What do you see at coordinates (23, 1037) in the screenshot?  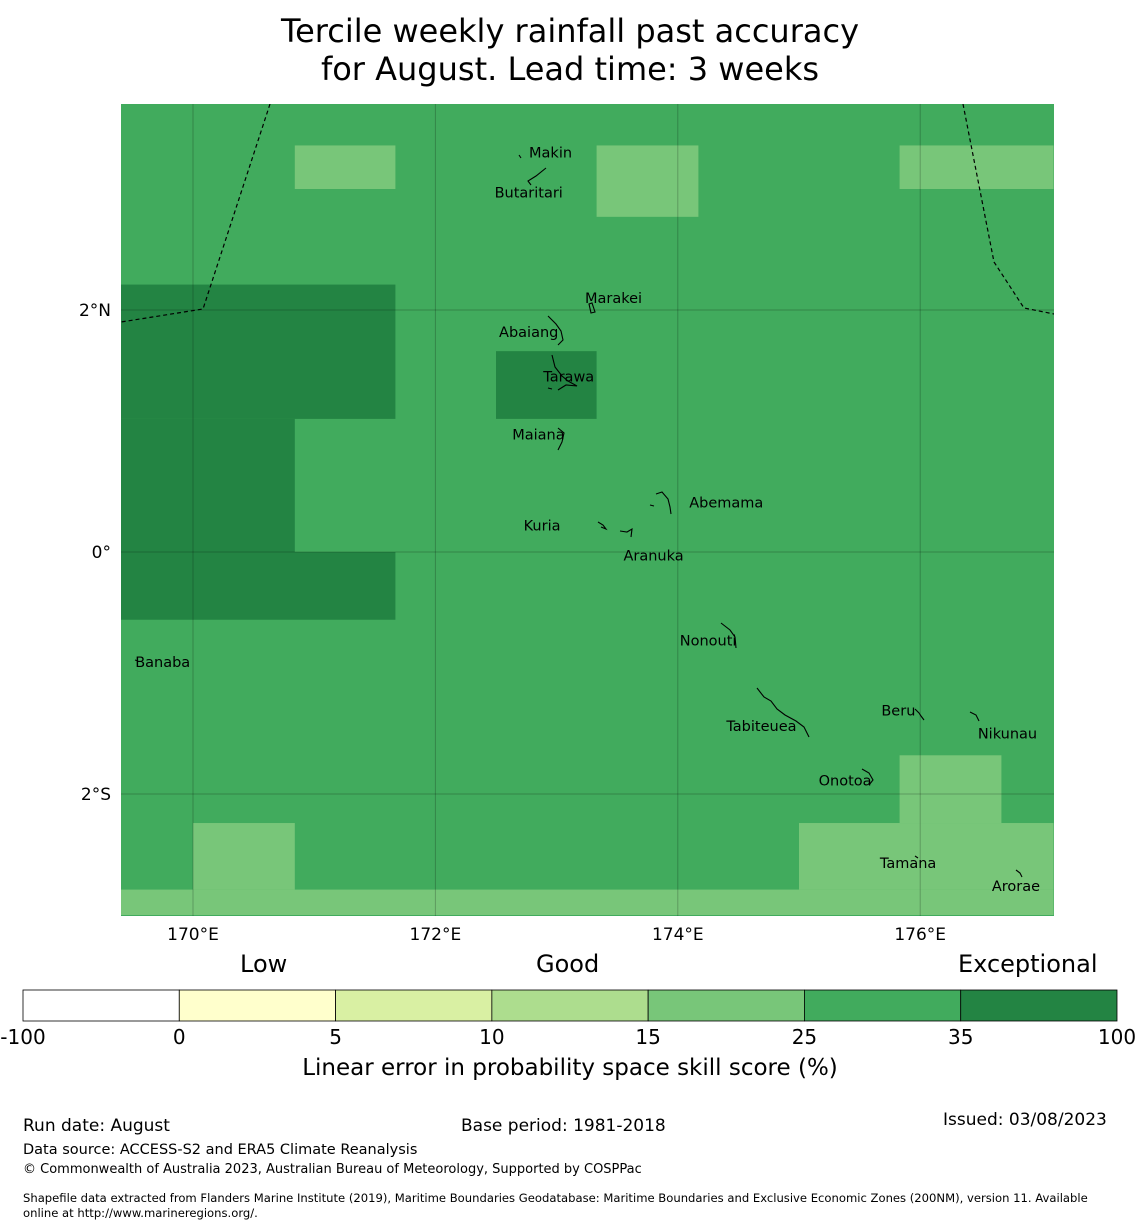 I see `colorbar-tick-label: -100` at bounding box center [23, 1037].